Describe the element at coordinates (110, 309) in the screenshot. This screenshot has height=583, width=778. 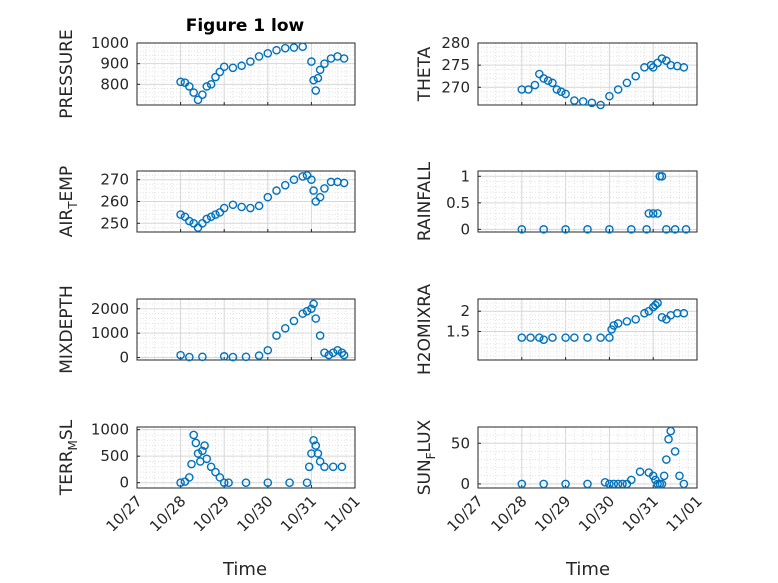
I see `y-tick-label: 2000` at that location.